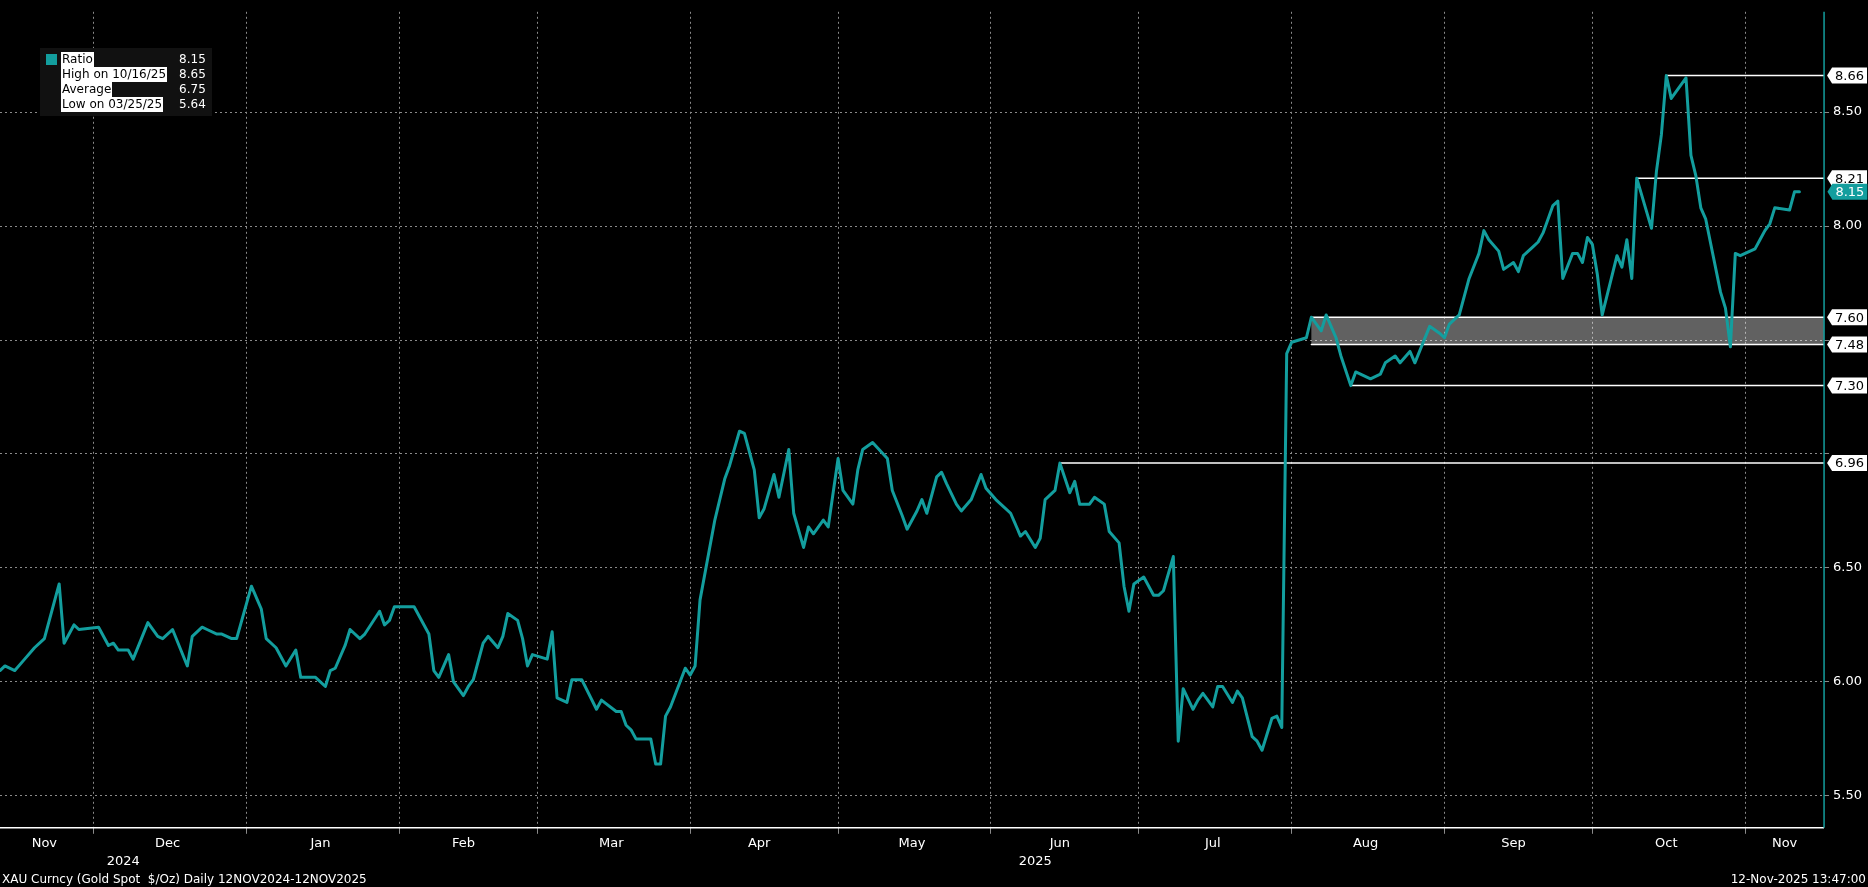  What do you see at coordinates (759, 842) in the screenshot?
I see `x-tick-label: Apr` at bounding box center [759, 842].